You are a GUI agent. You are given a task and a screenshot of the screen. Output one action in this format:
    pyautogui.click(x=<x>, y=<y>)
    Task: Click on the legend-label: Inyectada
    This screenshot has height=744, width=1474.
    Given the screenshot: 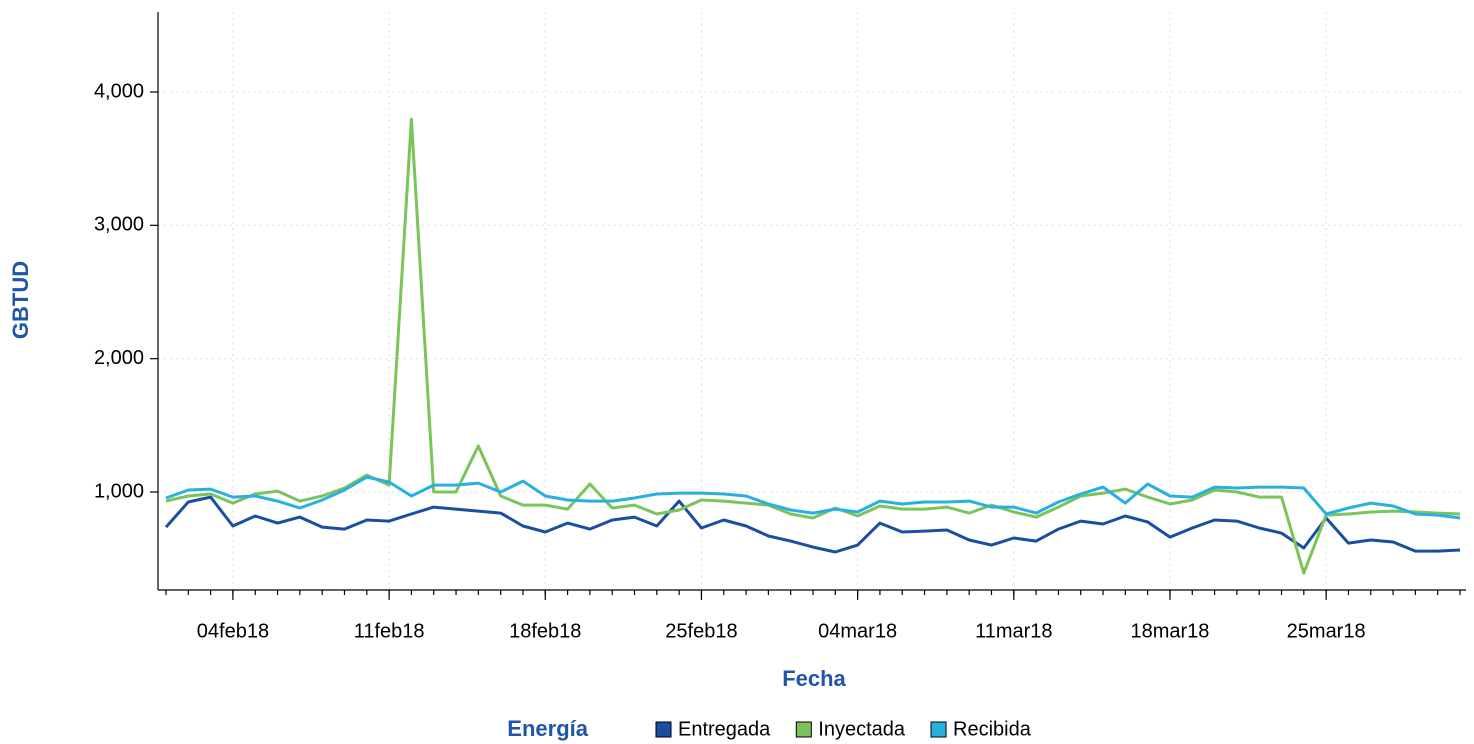 What is the action you would take?
    pyautogui.click(x=862, y=729)
    